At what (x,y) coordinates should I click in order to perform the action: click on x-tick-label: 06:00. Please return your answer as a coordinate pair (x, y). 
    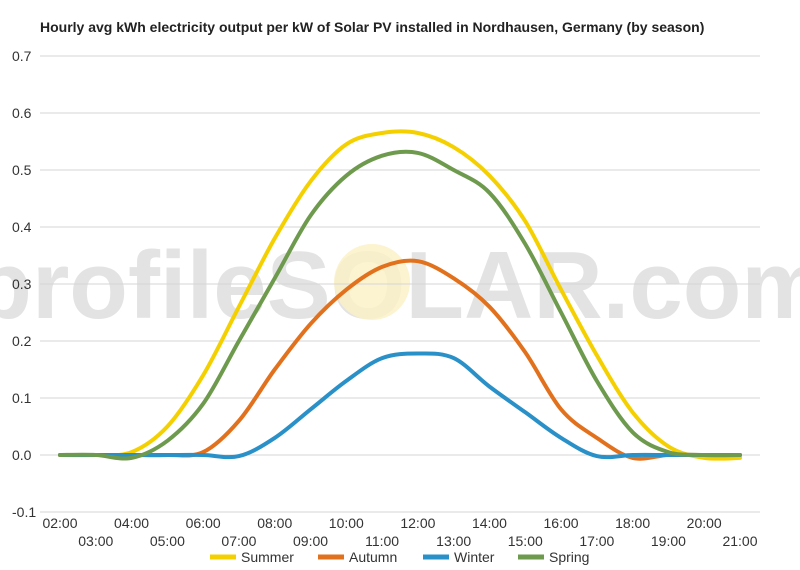
    Looking at the image, I should click on (203, 523).